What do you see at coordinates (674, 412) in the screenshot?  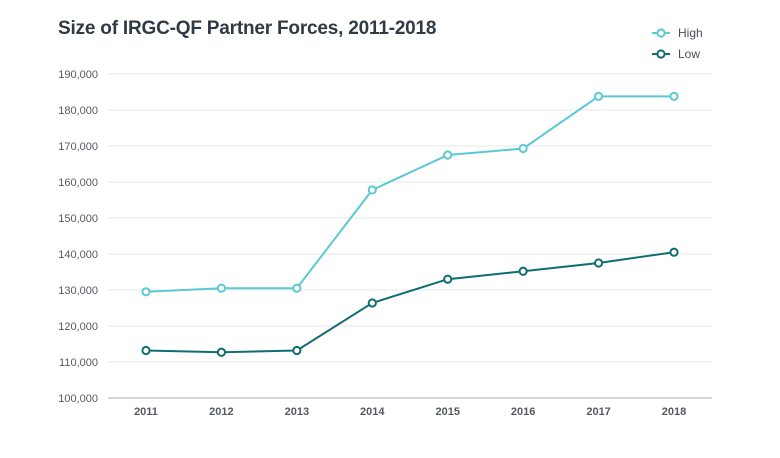 I see `x-tick-label: 2018` at bounding box center [674, 412].